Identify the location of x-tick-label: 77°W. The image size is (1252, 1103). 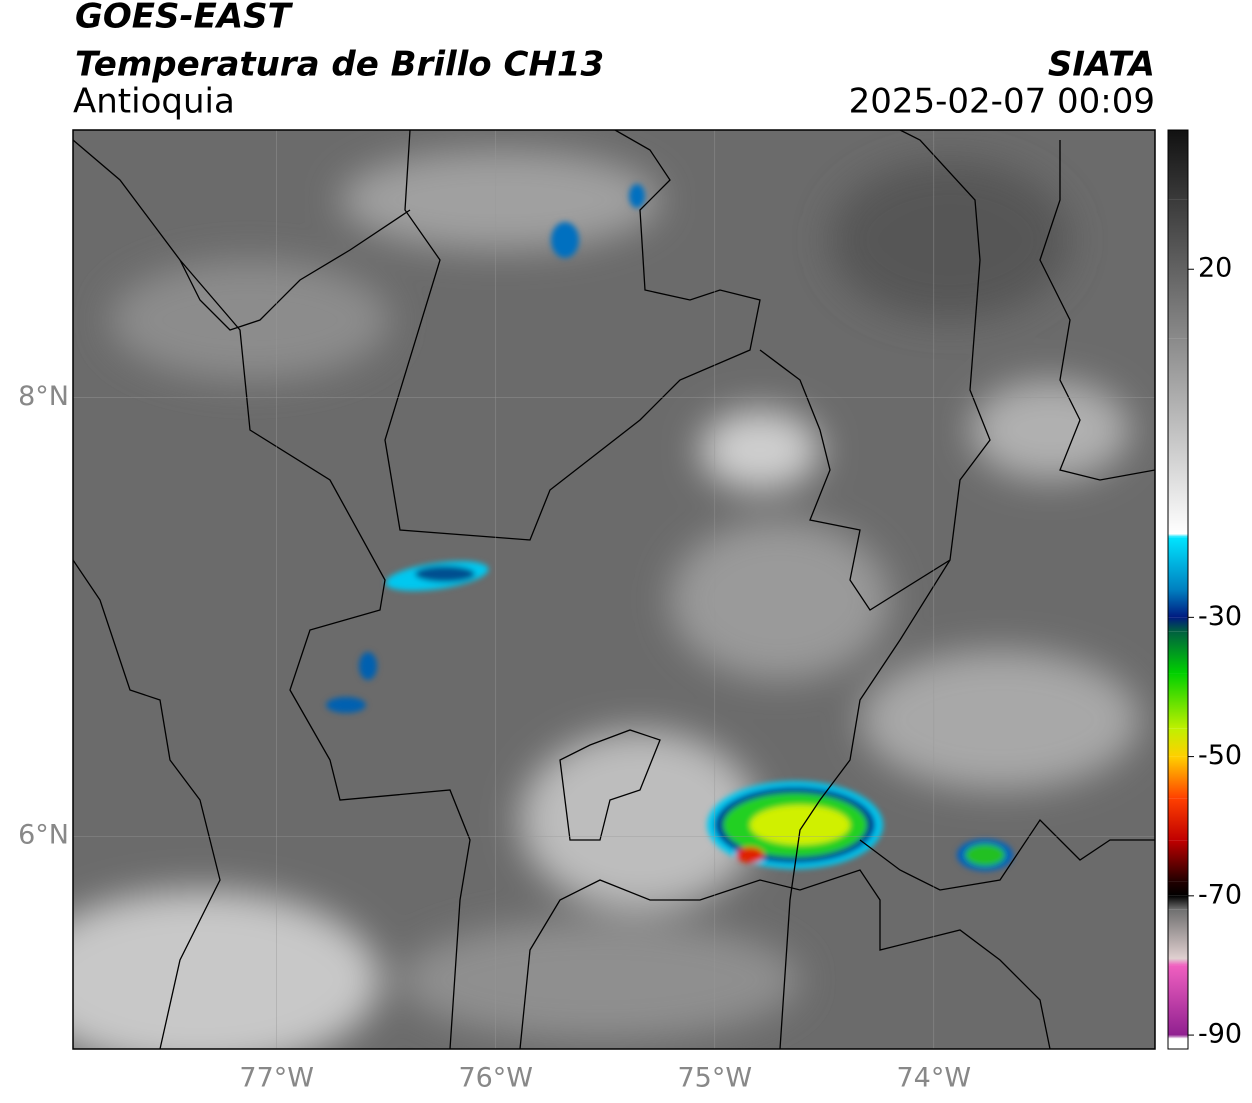
(276, 1078).